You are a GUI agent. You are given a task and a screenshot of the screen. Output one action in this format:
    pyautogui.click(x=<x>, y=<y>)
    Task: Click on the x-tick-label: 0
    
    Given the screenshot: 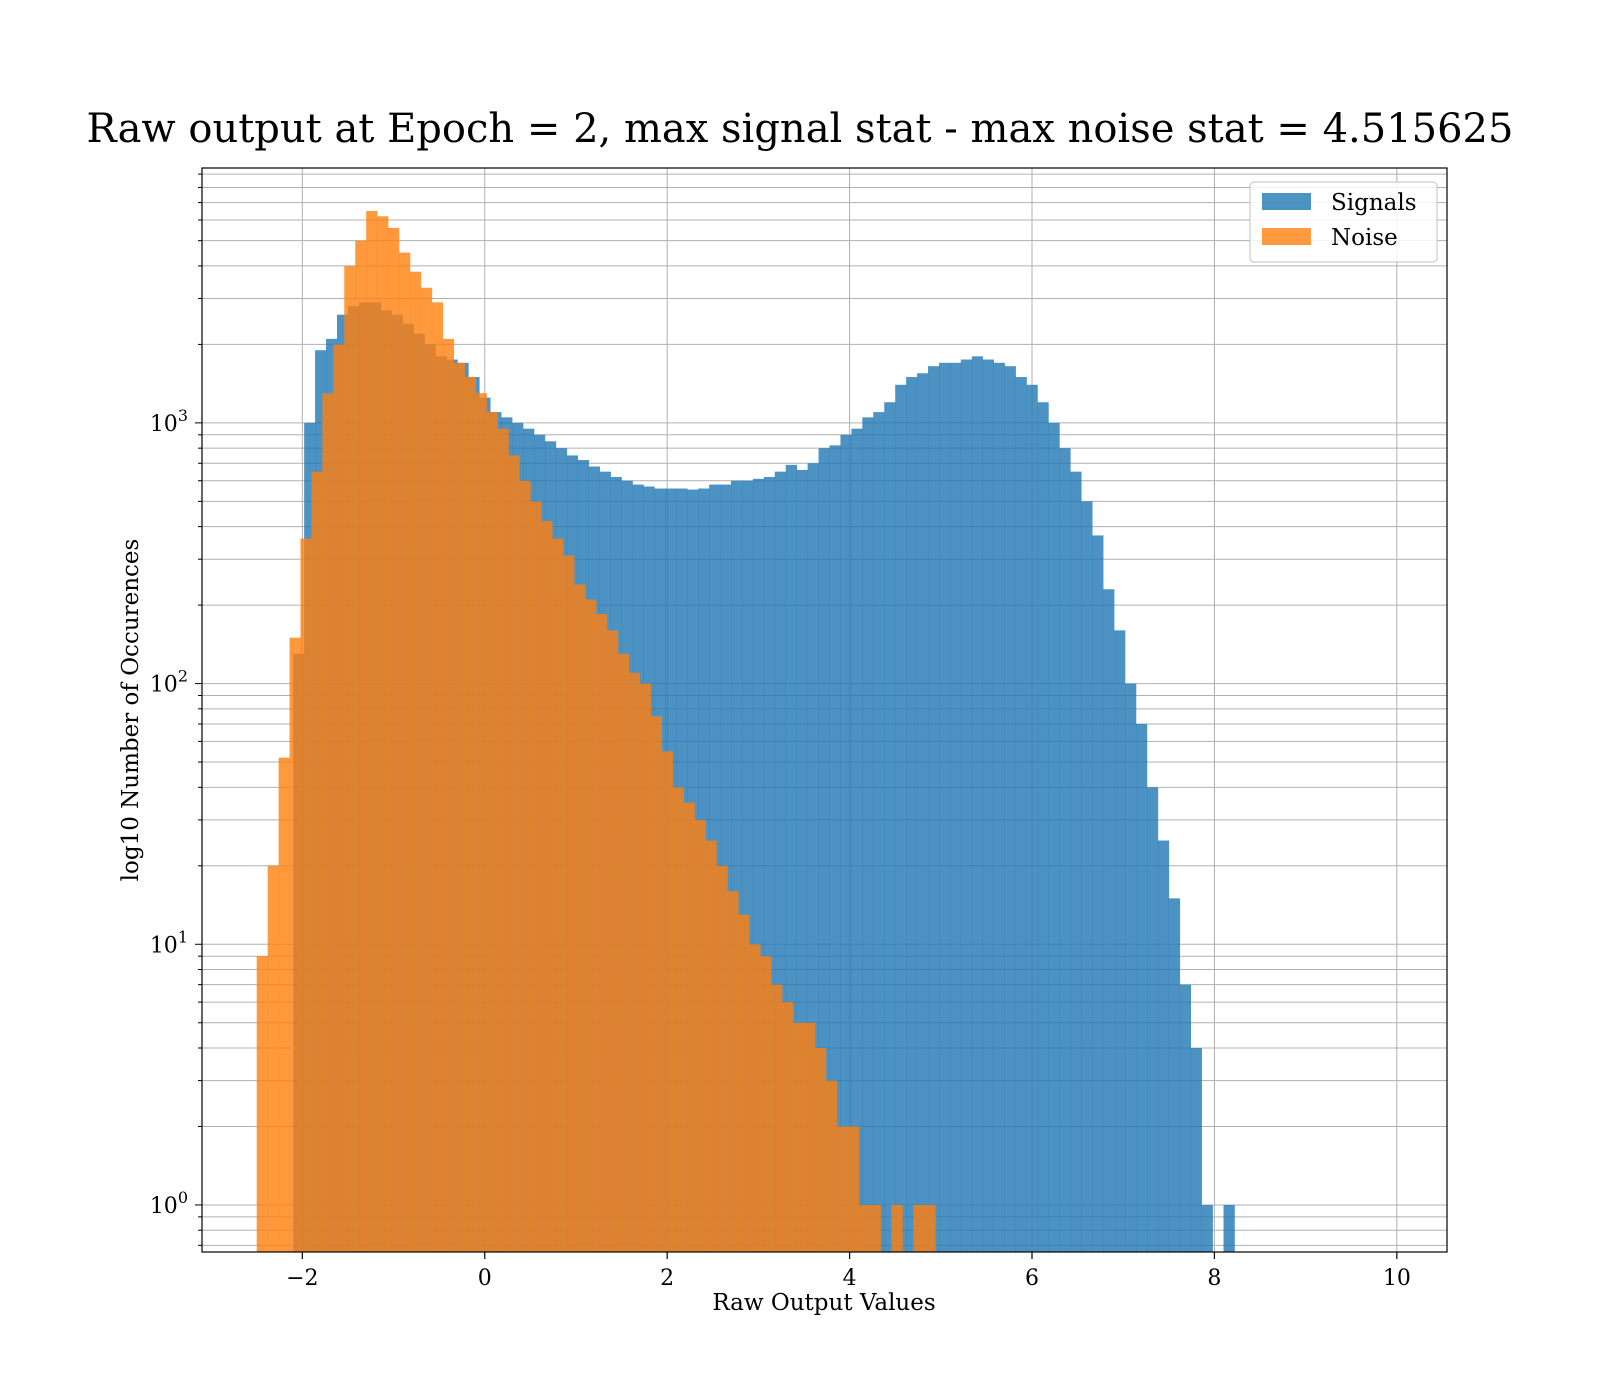 What is the action you would take?
    pyautogui.click(x=485, y=1278)
    